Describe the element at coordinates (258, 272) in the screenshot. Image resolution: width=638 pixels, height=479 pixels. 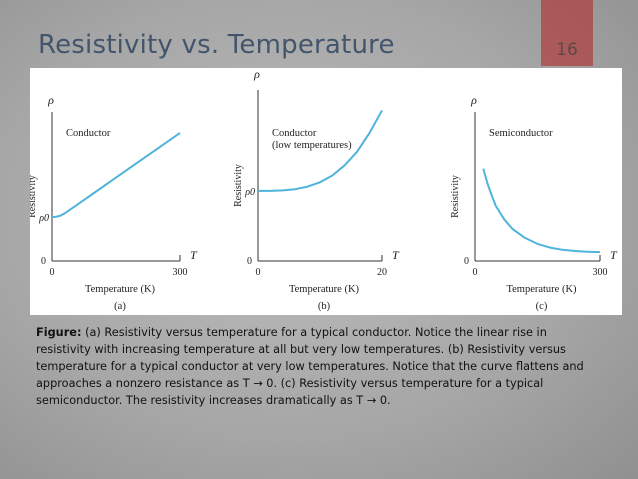
I see `chart-2-x-tick-label: 0` at that location.